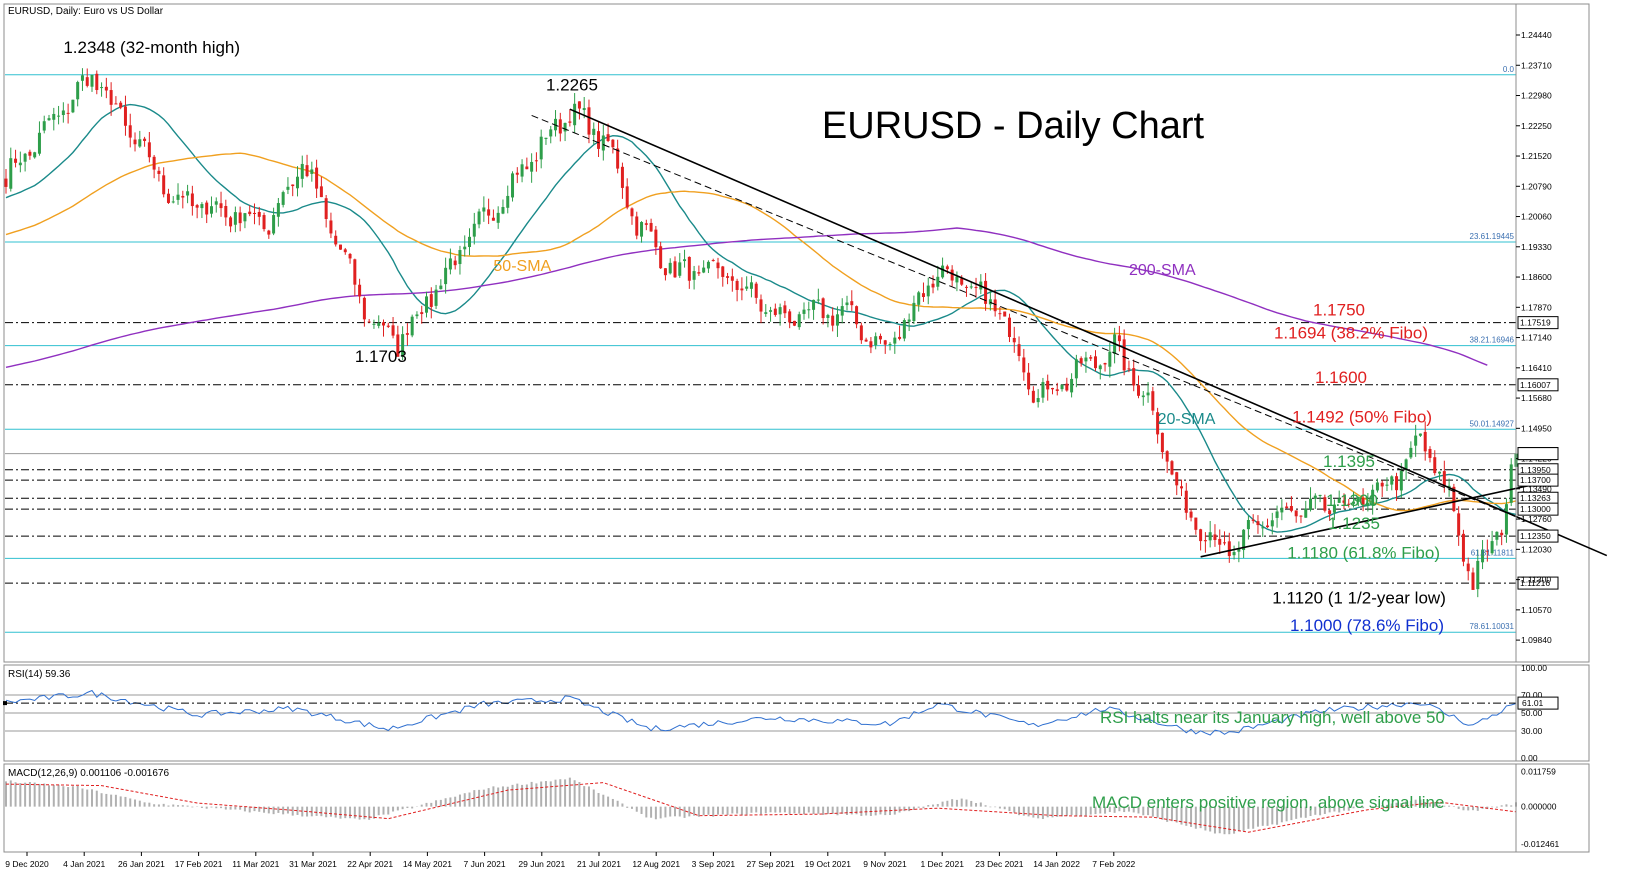  I want to click on rsi-tick-label: 30.00, so click(1532, 731).